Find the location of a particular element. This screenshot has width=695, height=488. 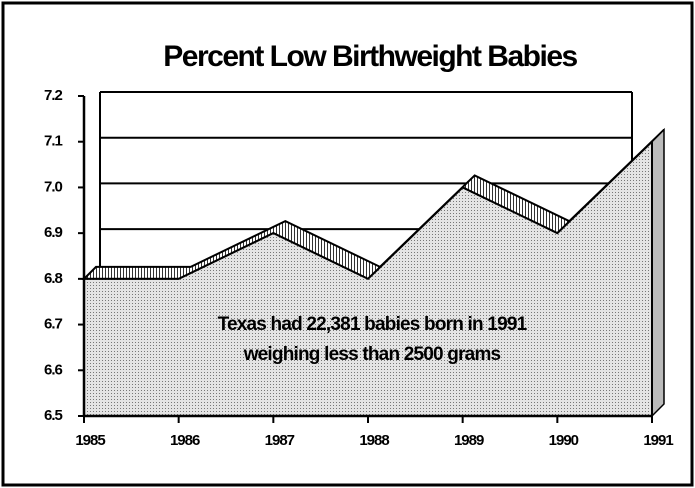

x-tick-label: 1987 is located at coordinates (280, 440).